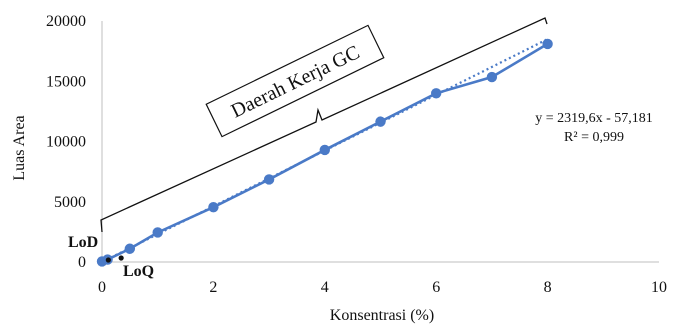  Describe the element at coordinates (382, 287) in the screenshot. I see `x-tick-labels: 0 2 4 6 8 10` at that location.